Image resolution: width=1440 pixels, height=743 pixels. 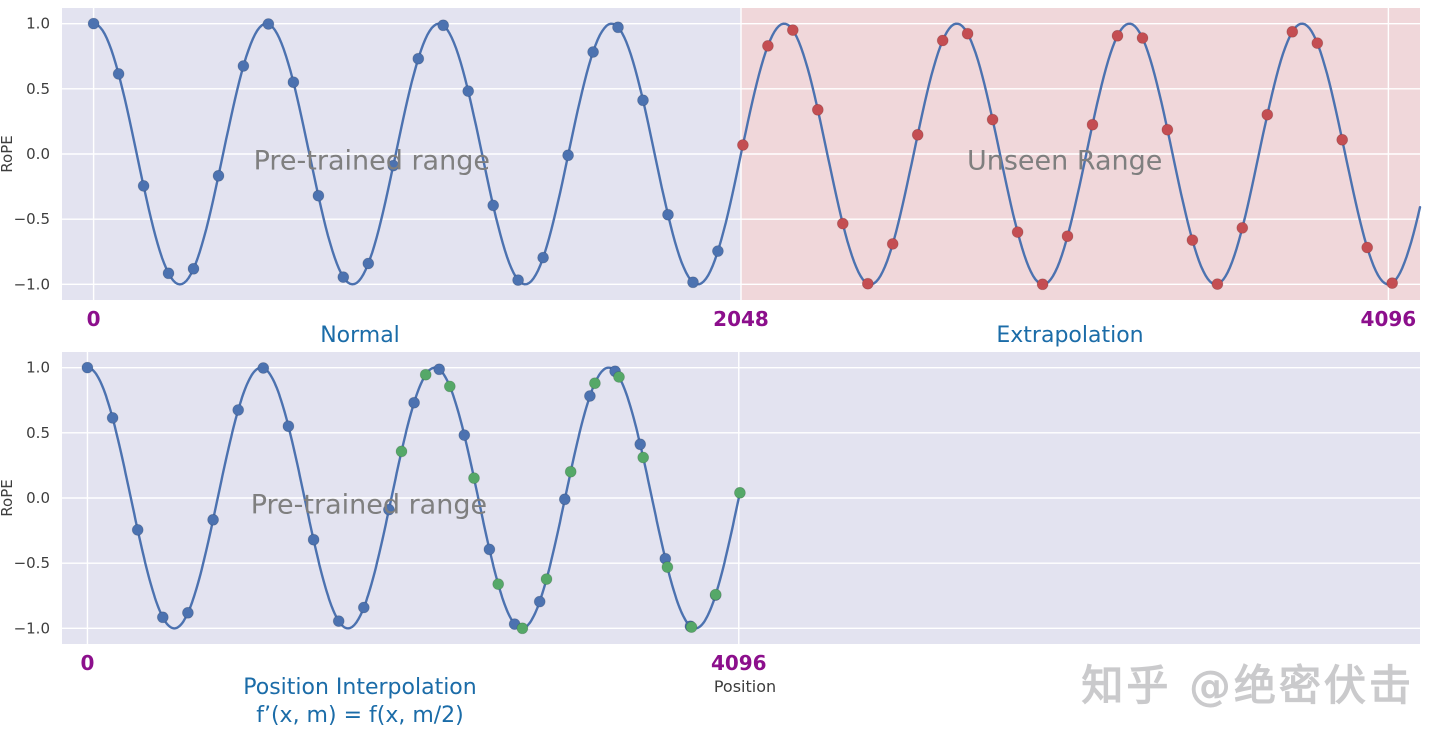 I want to click on caption: Position Interpolation, so click(x=359, y=687).